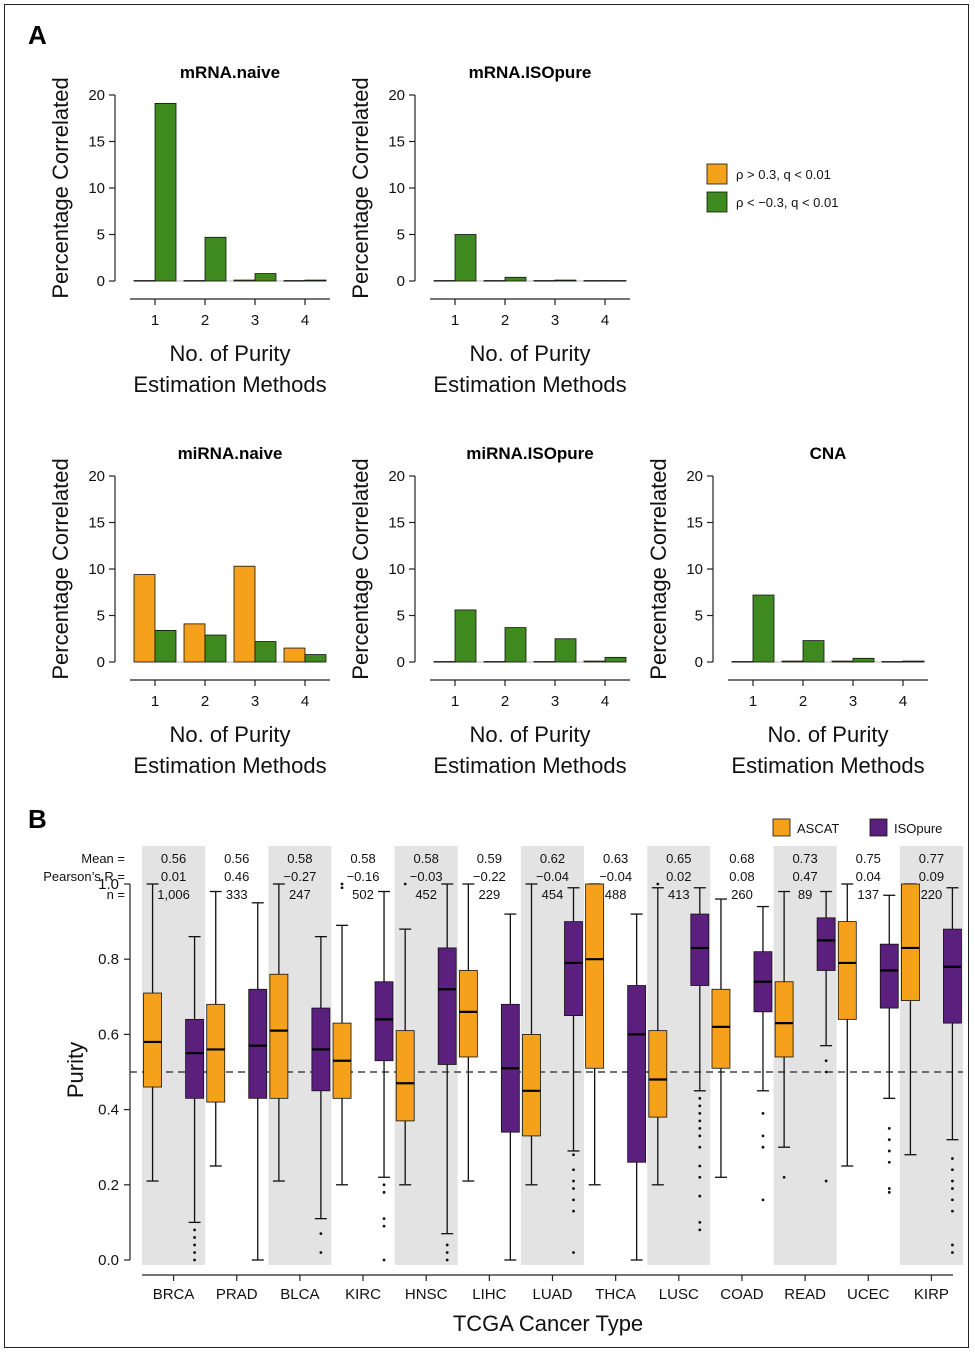 The image size is (975, 1352). I want to click on y-tick-label: 0.4, so click(108, 1110).